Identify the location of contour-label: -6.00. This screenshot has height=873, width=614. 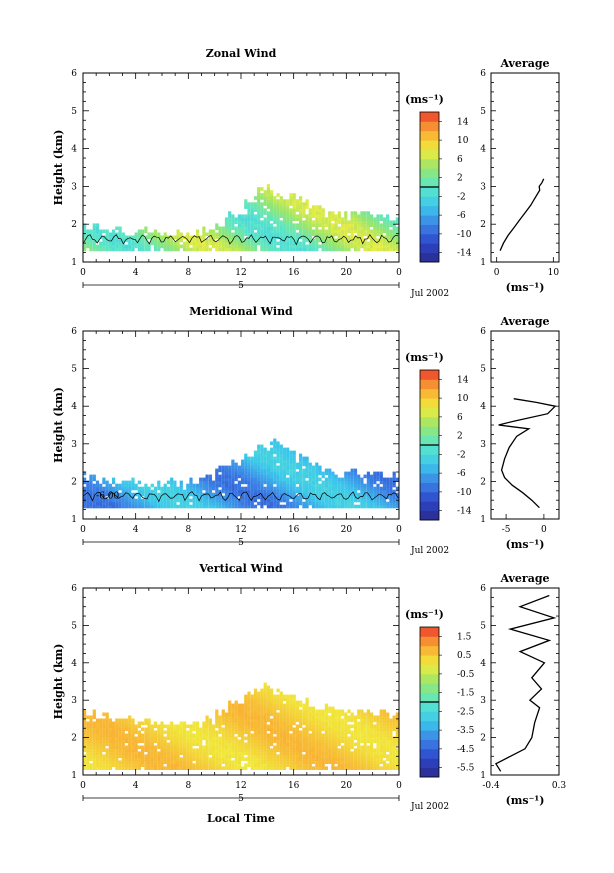
(107, 496).